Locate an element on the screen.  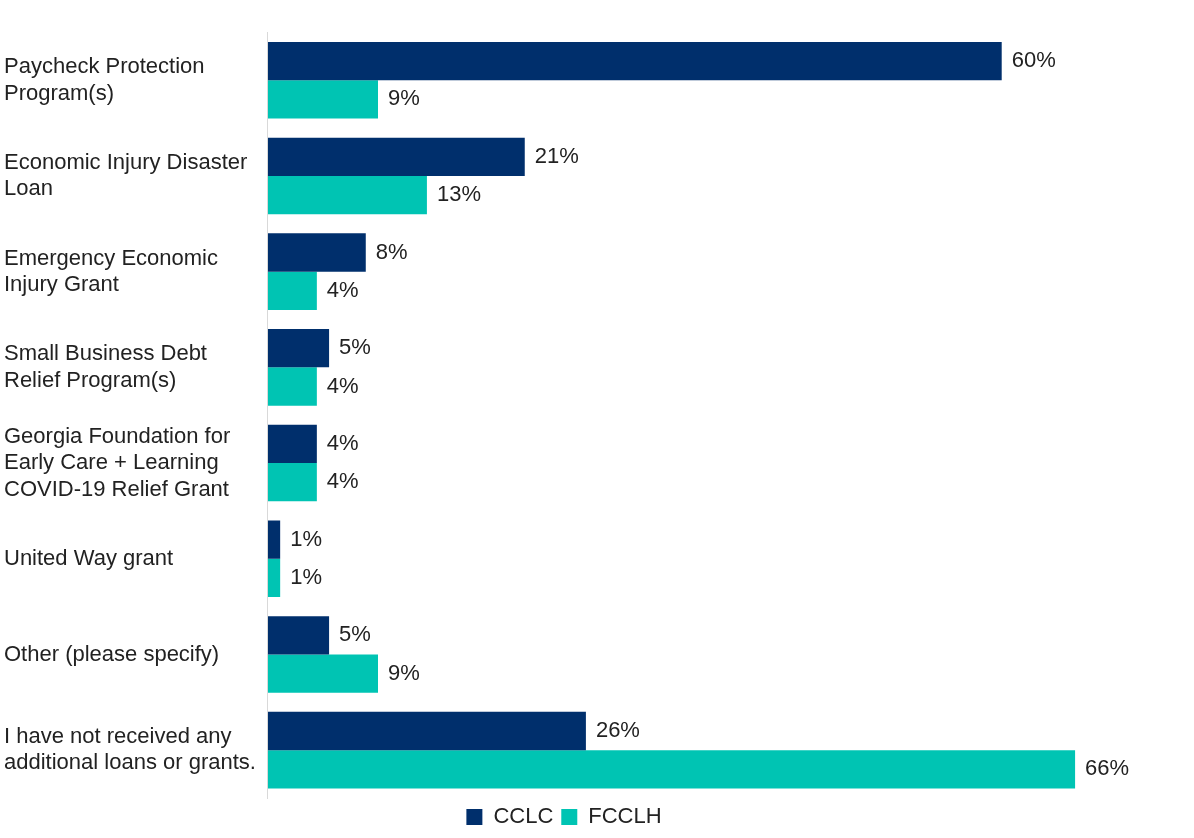
y-tick-label: United Way grant is located at coordinates (89, 557).